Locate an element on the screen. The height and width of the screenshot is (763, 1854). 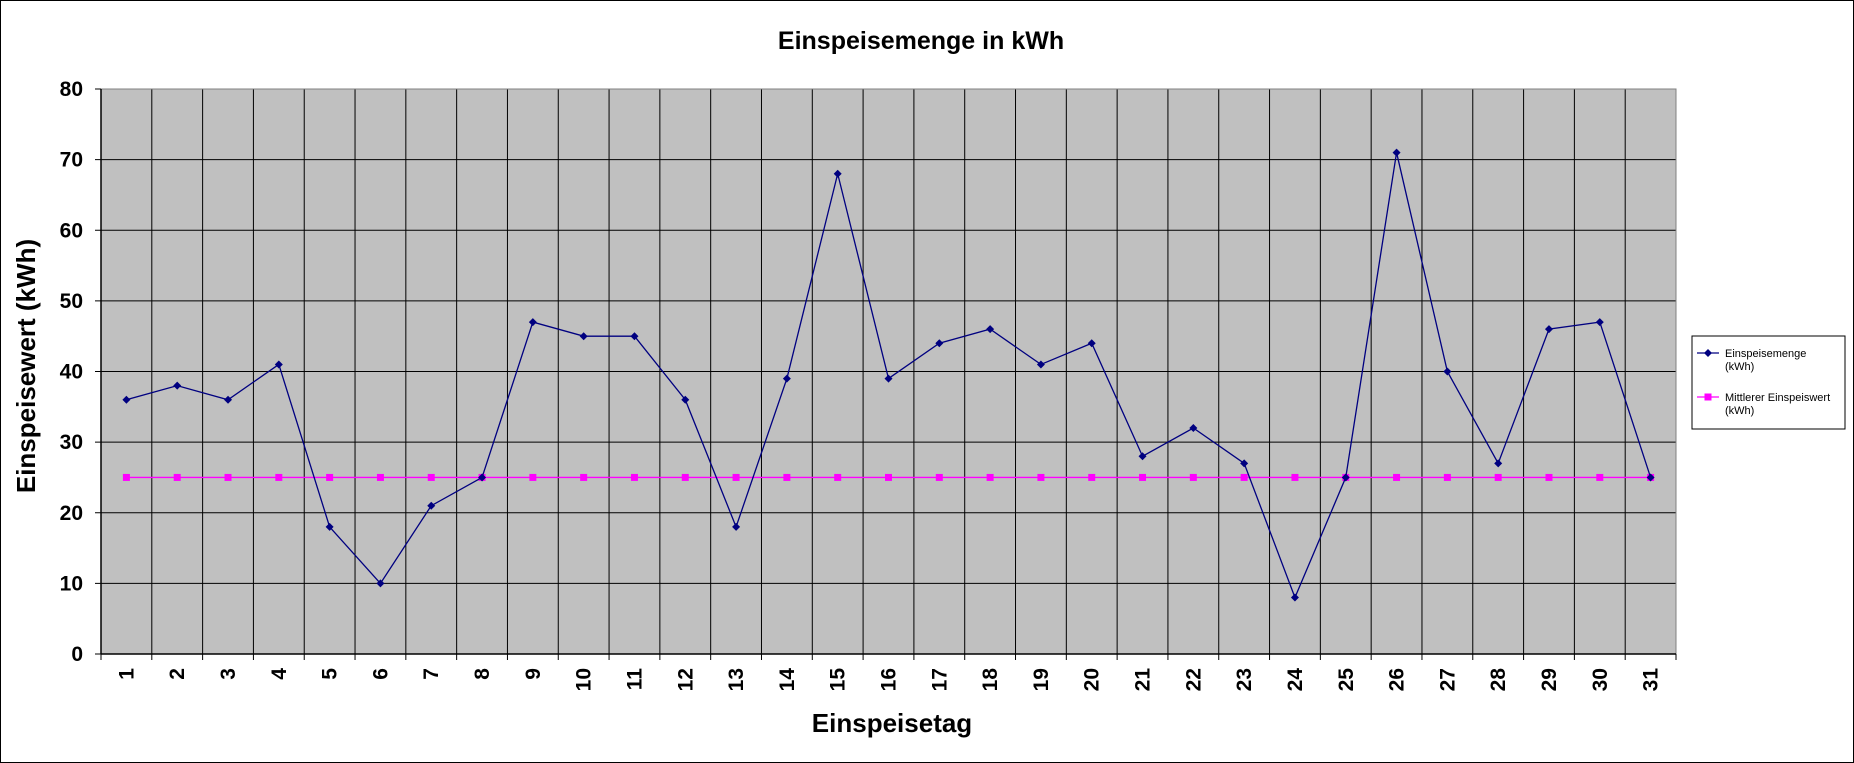
y-axis-label: Einspeisewert (kWh) is located at coordinates (26, 366).